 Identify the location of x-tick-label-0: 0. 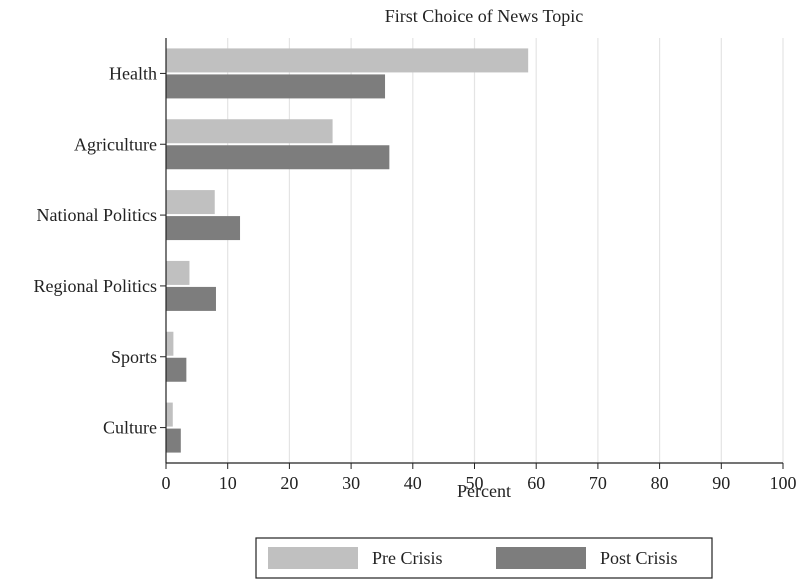
(166, 483).